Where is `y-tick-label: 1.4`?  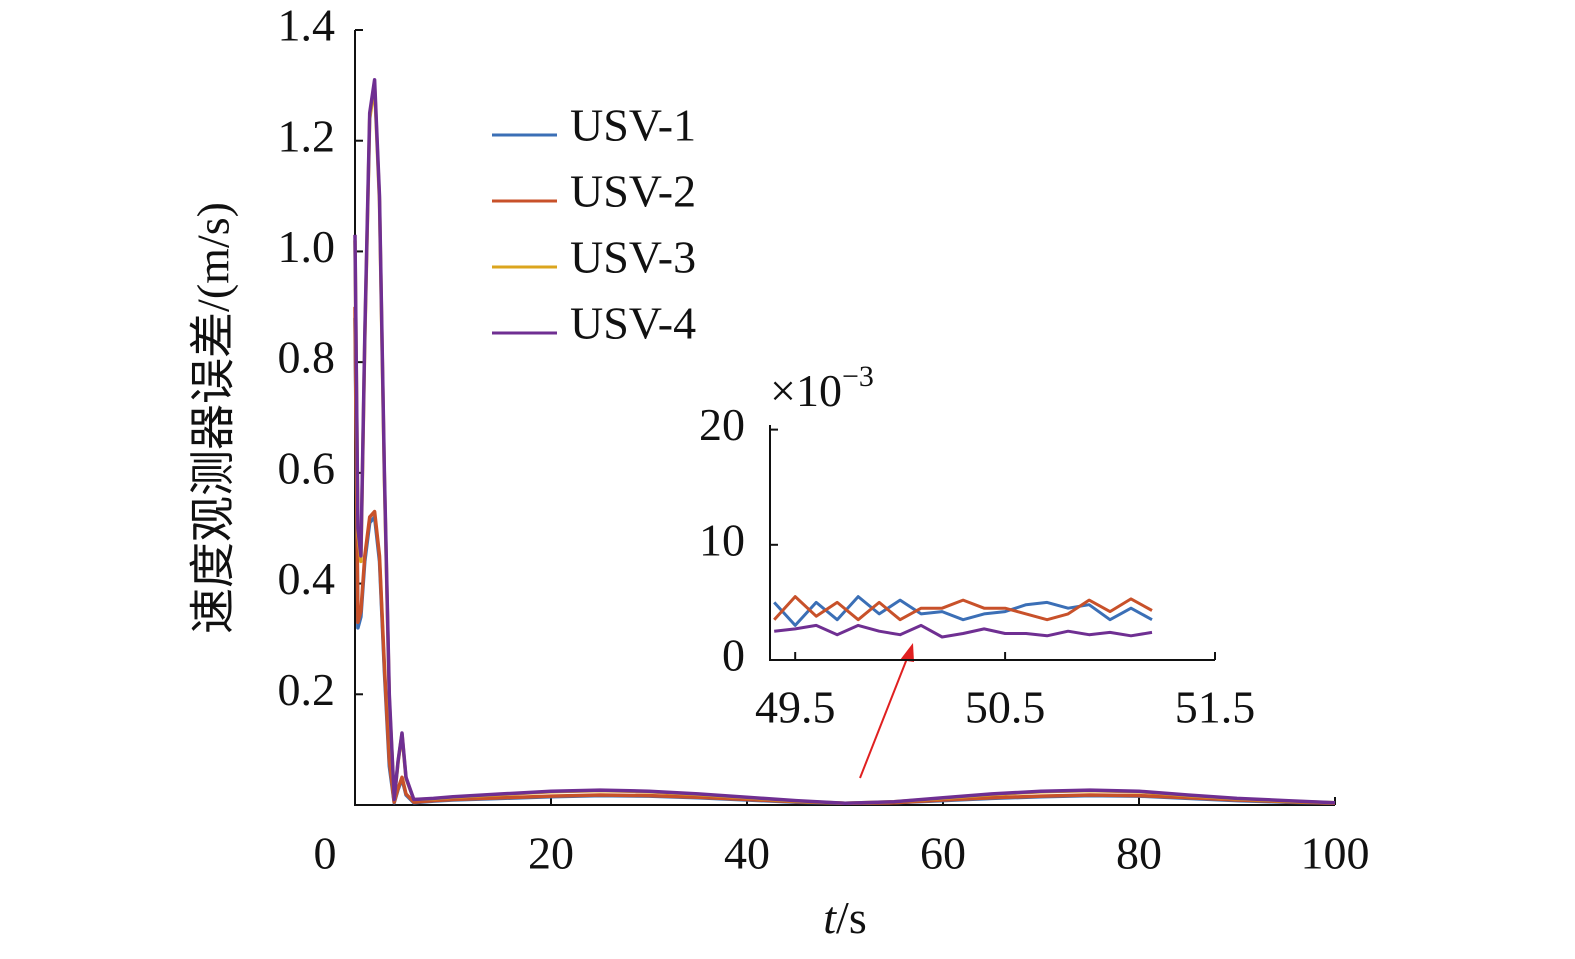 y-tick-label: 1.4 is located at coordinates (307, 25).